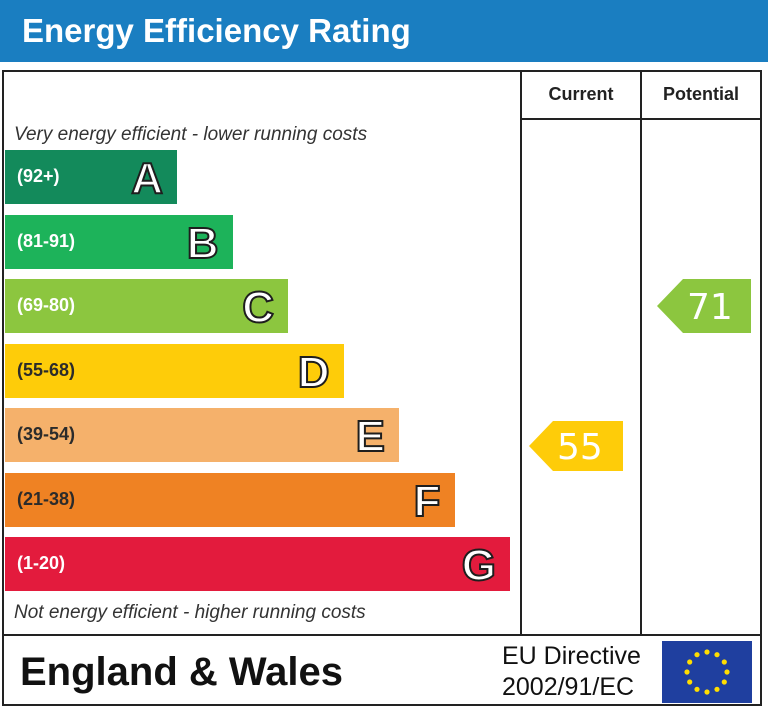  Describe the element at coordinates (182, 672) in the screenshot. I see `region-label: England & Wales` at that location.